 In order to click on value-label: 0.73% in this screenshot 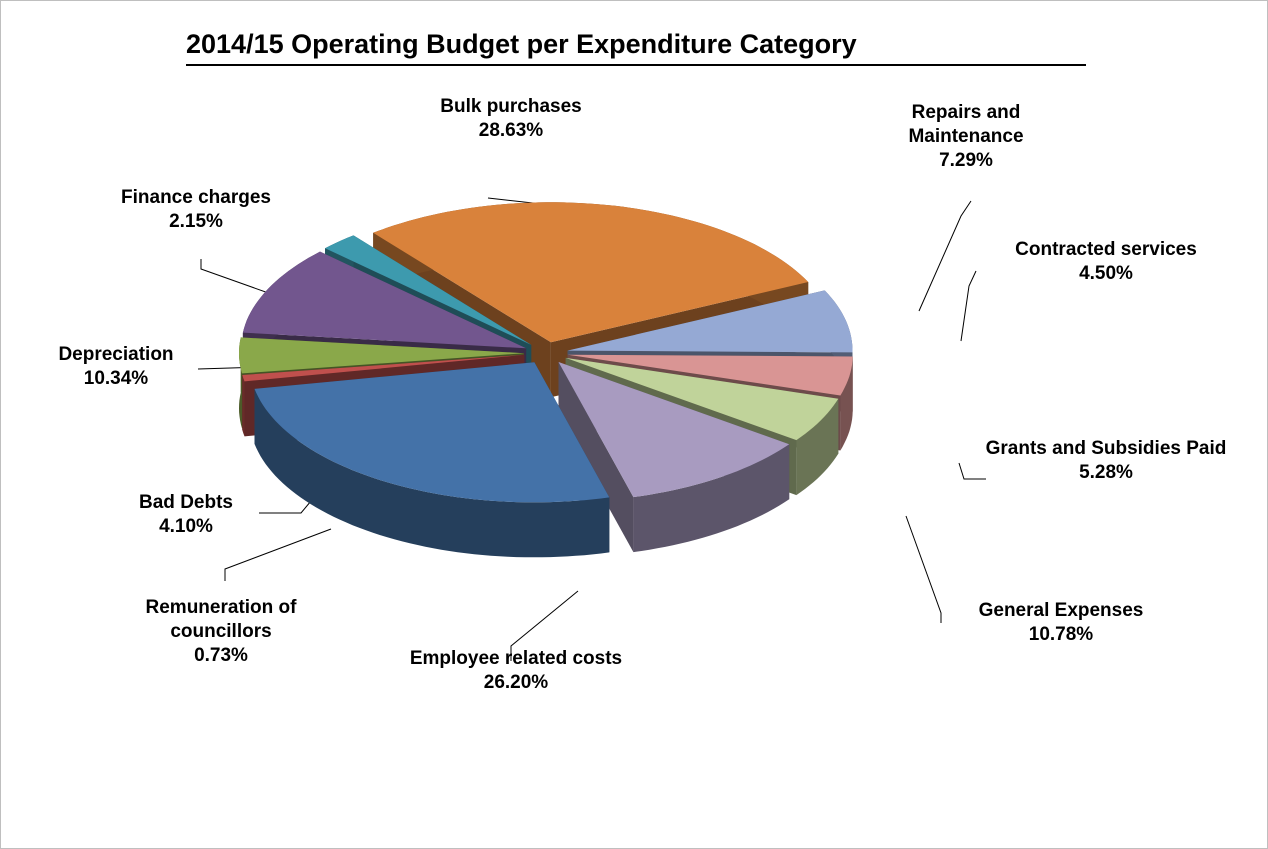, I will do `click(221, 655)`.